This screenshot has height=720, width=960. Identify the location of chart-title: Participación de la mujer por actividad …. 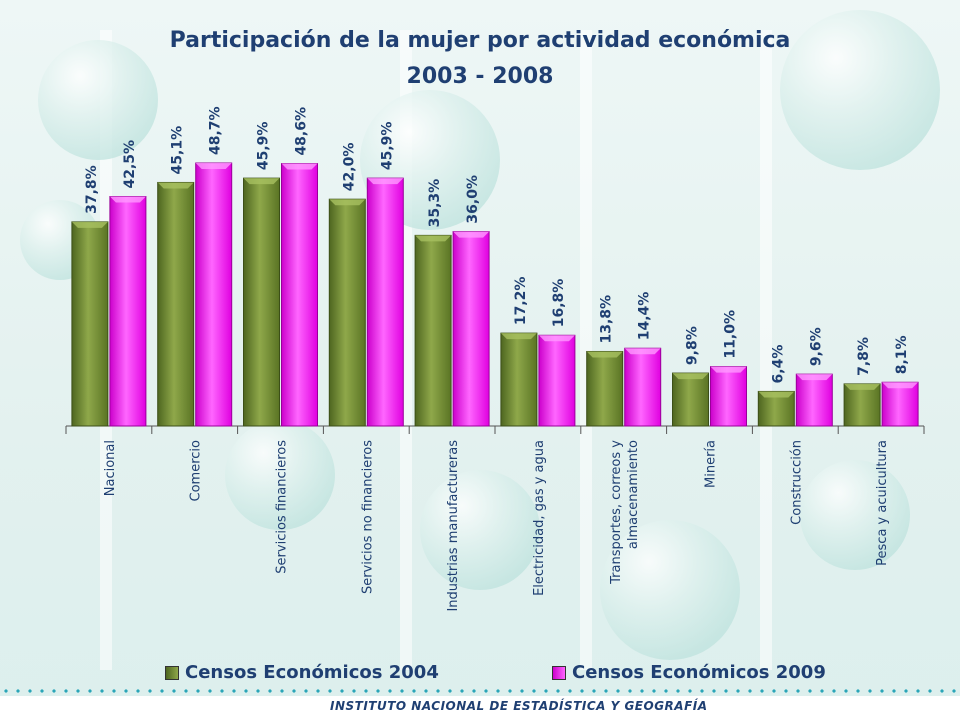
(480, 40).